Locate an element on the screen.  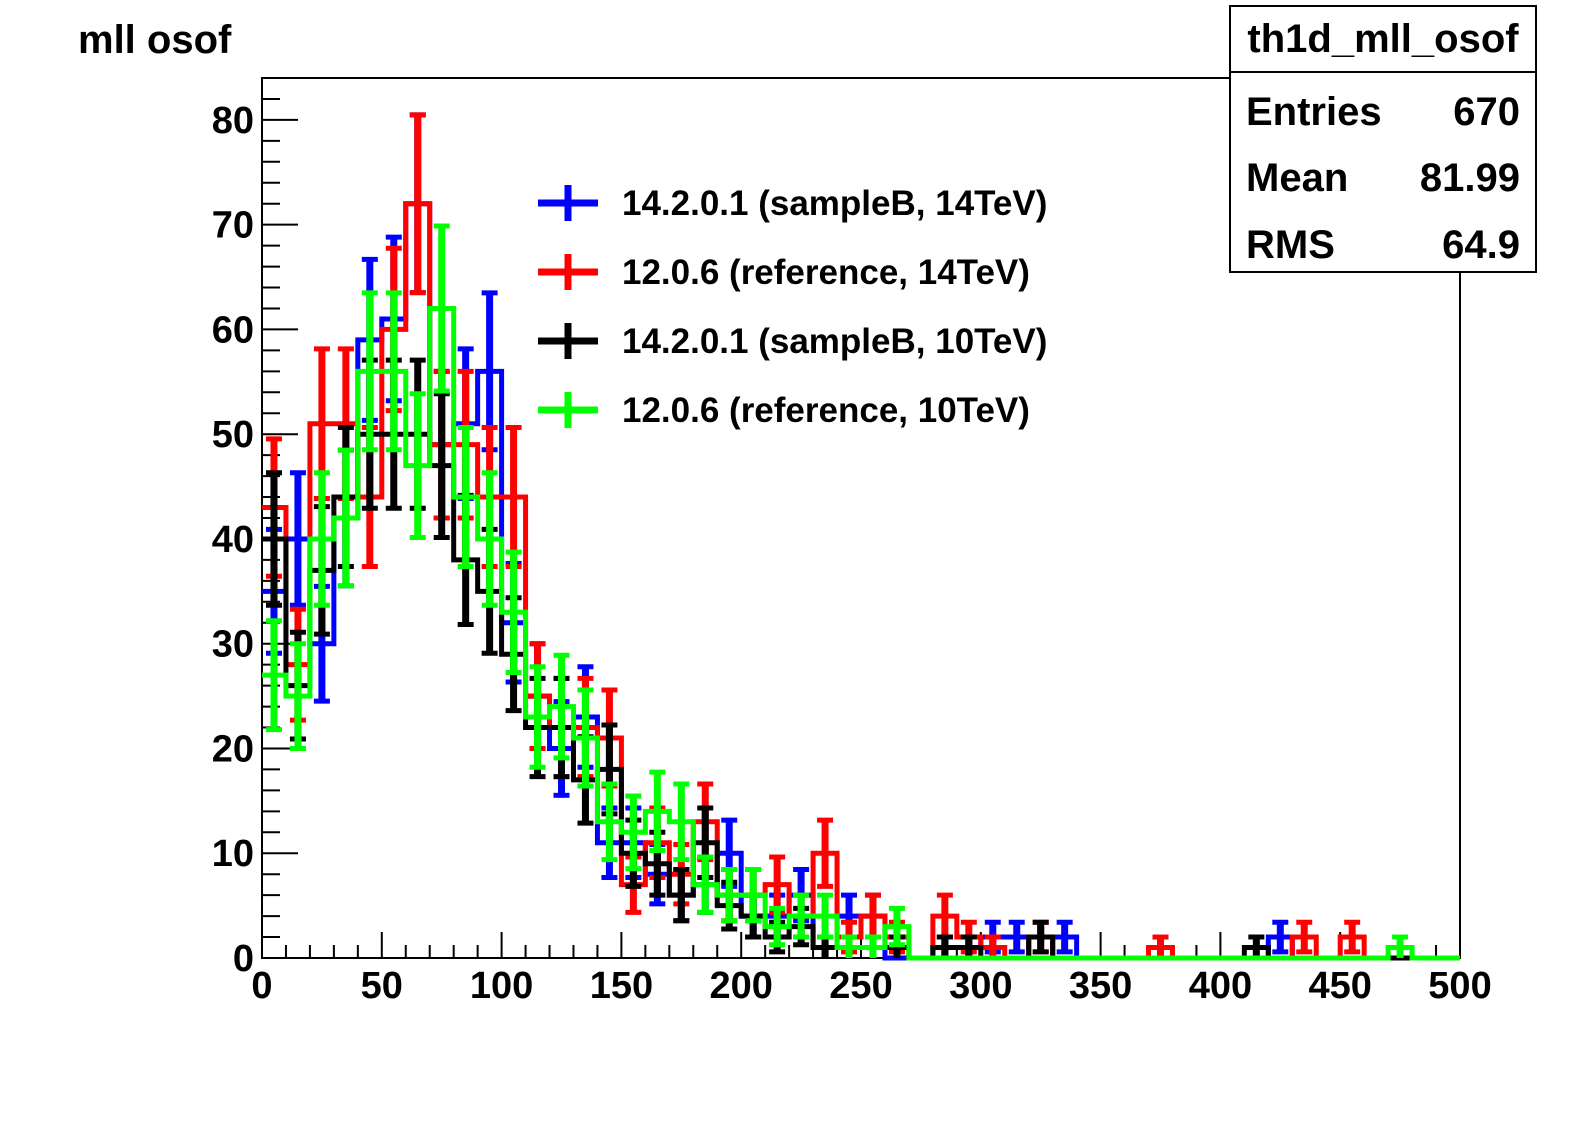
y-tick-label: 50 is located at coordinates (233, 435).